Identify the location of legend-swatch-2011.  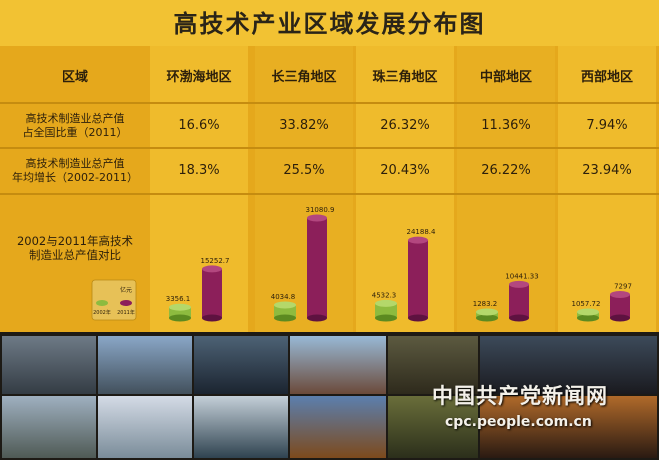
(126, 303).